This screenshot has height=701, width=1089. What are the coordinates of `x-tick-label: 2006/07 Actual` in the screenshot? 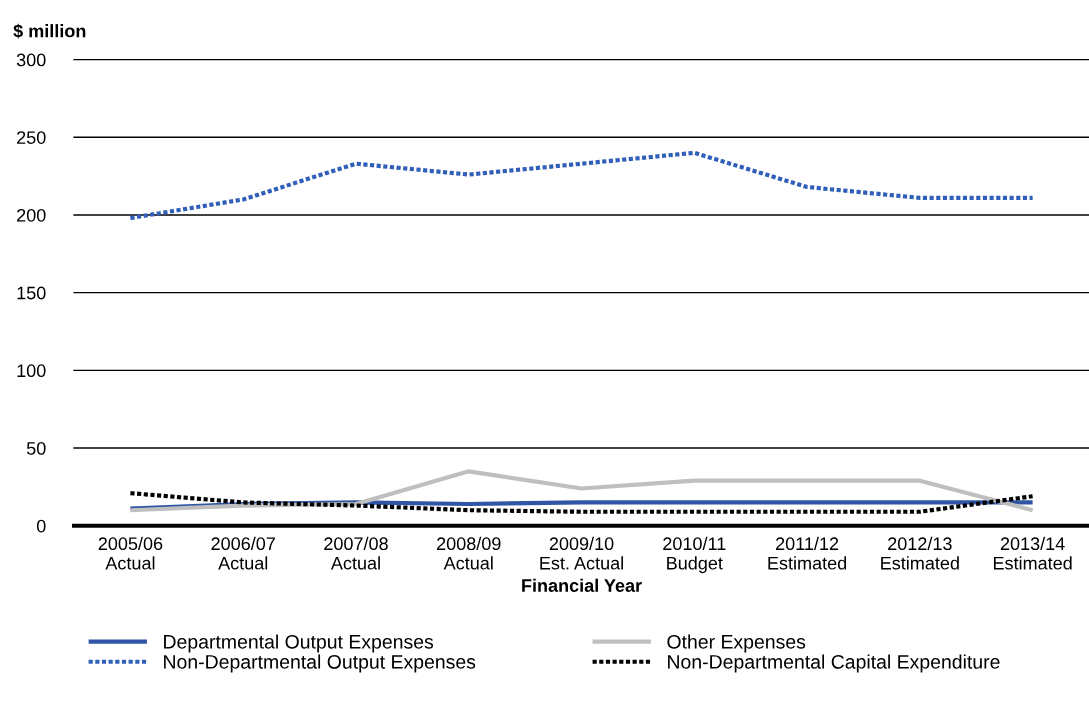 It's located at (243, 553).